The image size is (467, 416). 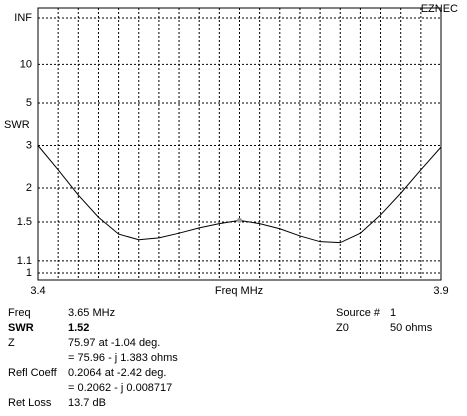 I want to click on brand: EZNEC, so click(x=439, y=9).